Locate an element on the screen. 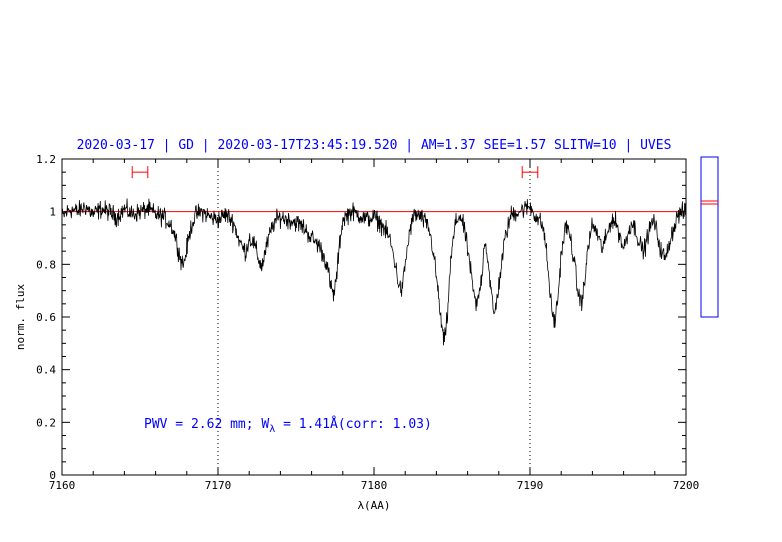 This screenshot has height=542, width=782. side-panel is located at coordinates (709, 237).